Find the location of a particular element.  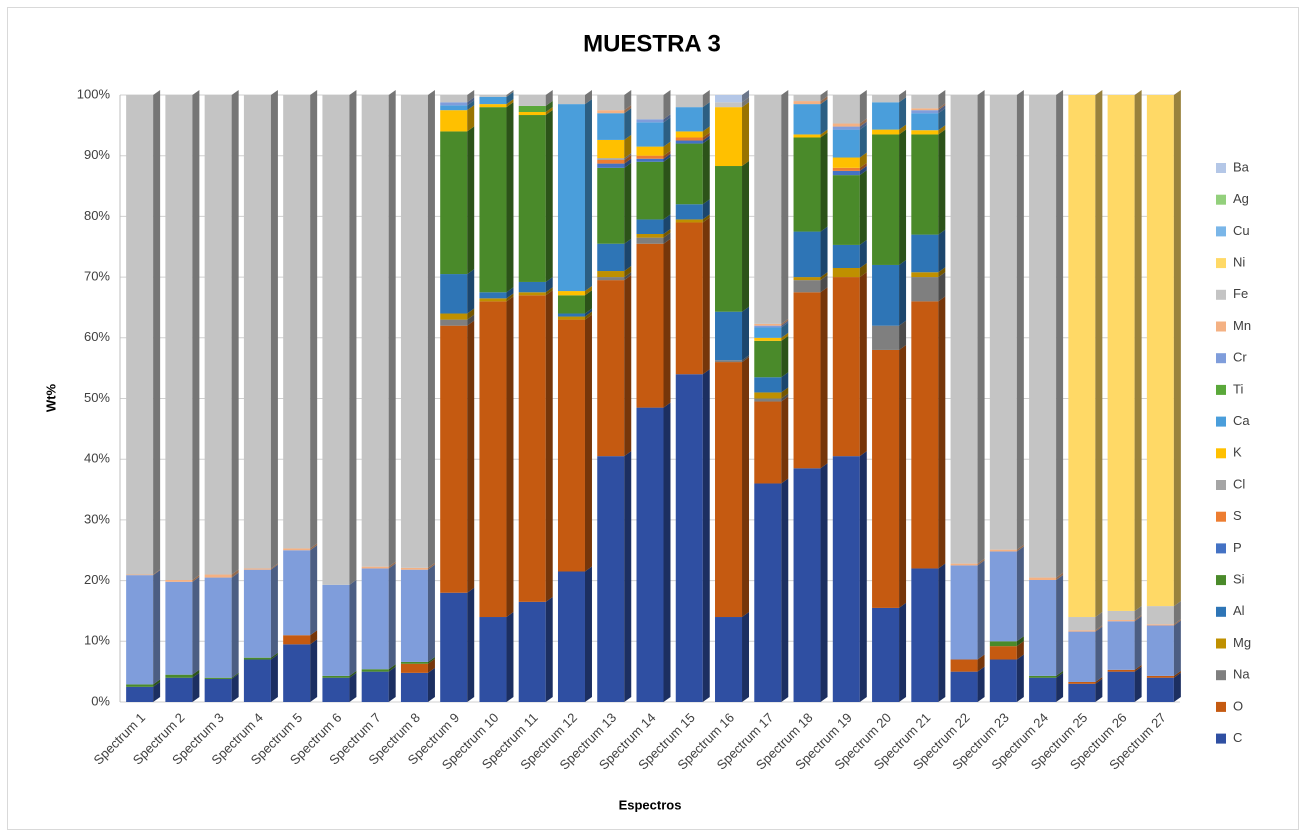

legend-label: Cu is located at coordinates (1241, 230).